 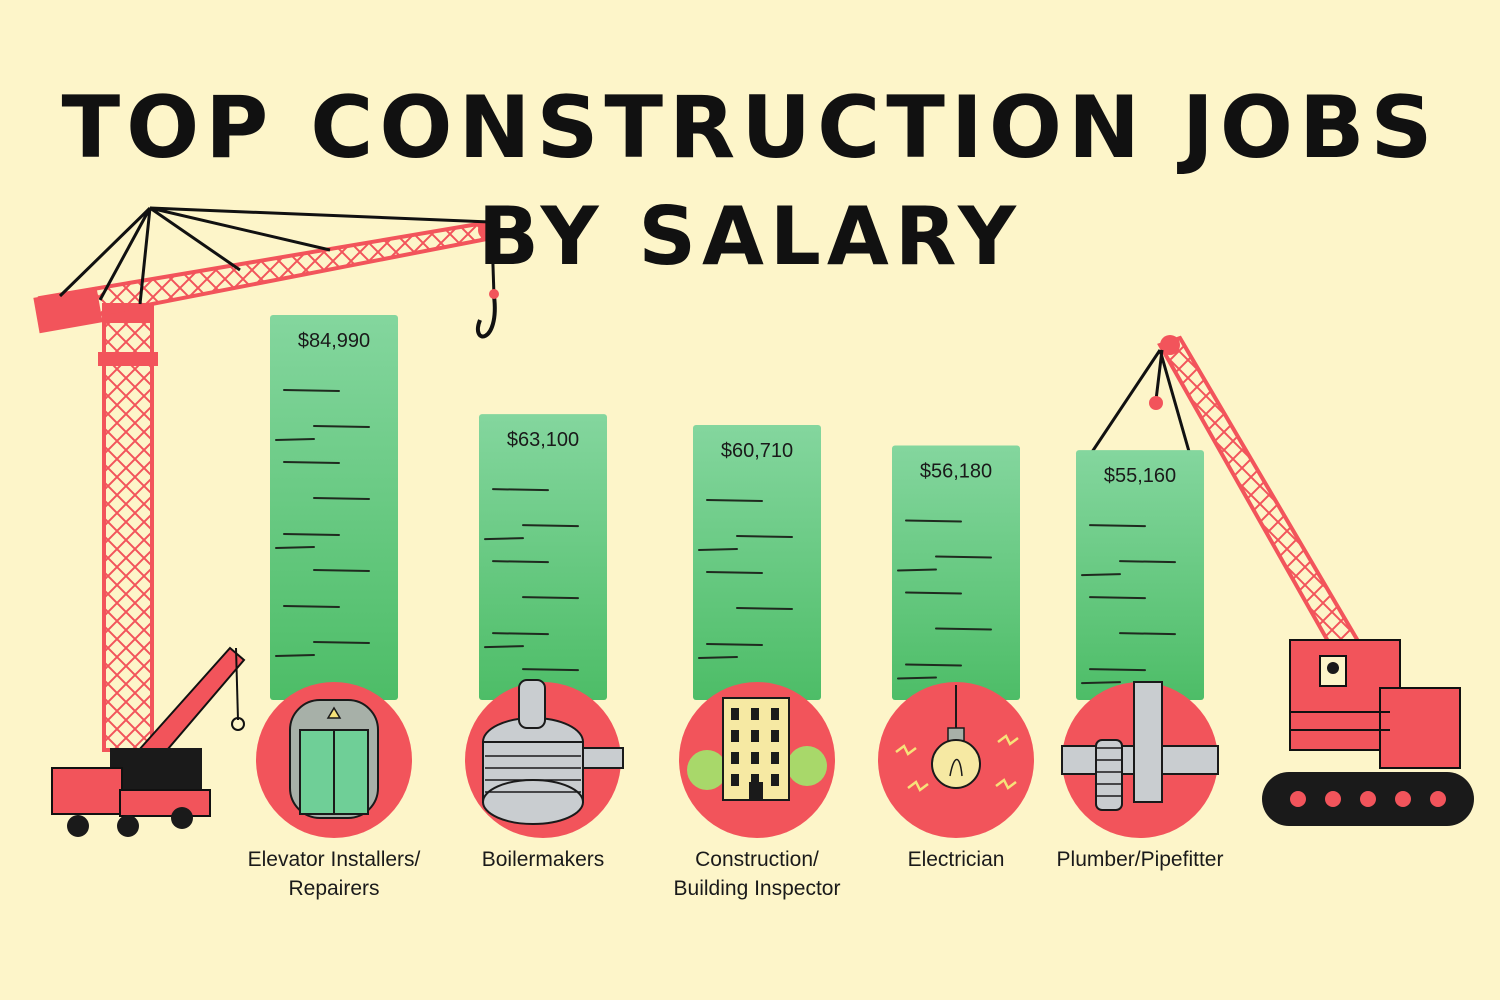 I want to click on elevator-icon, so click(x=334, y=760).